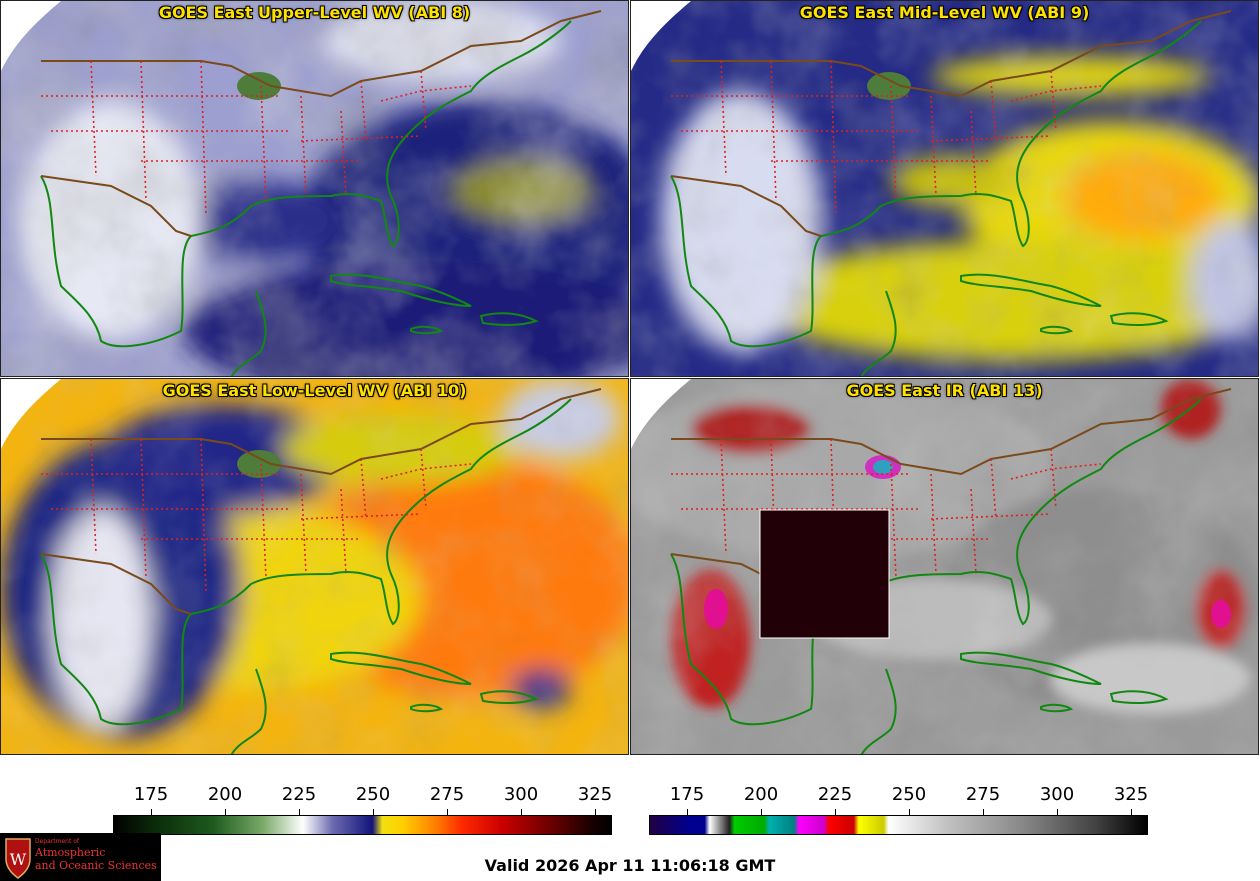 The image size is (1260, 881). I want to click on ir-colorbar, so click(898, 825).